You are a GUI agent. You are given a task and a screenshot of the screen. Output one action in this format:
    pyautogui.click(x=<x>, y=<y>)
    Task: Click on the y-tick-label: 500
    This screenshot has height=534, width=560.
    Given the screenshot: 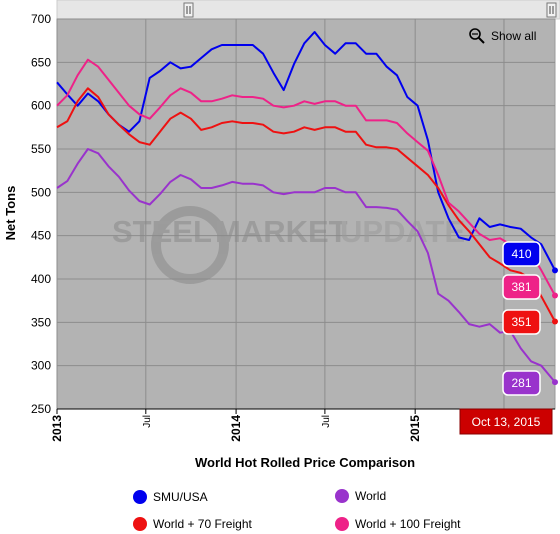 What is the action you would take?
    pyautogui.click(x=41, y=192)
    